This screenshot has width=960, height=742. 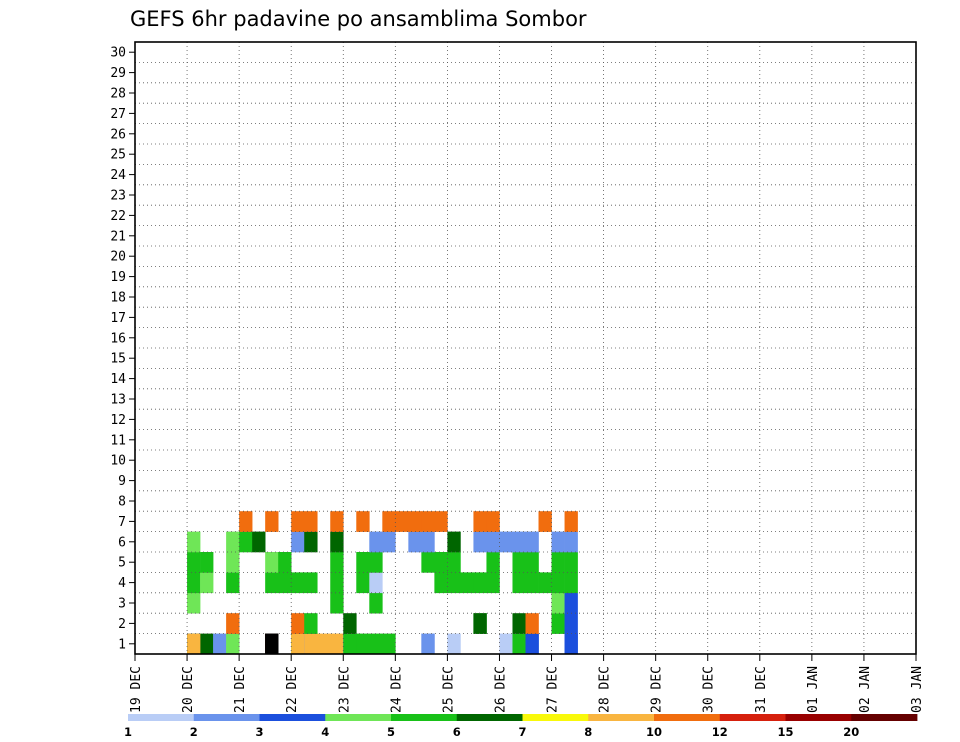 What do you see at coordinates (188, 689) in the screenshot?
I see `x-tick-label: 20 DEC` at bounding box center [188, 689].